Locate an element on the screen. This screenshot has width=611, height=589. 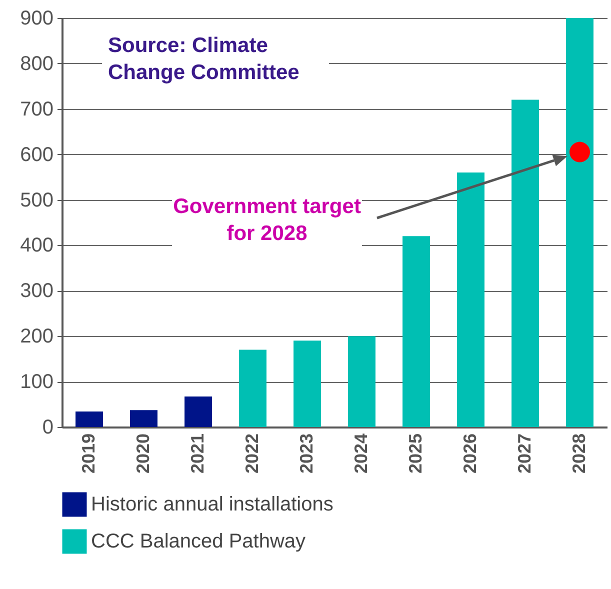
x-tick-label: 2026 is located at coordinates (470, 454).